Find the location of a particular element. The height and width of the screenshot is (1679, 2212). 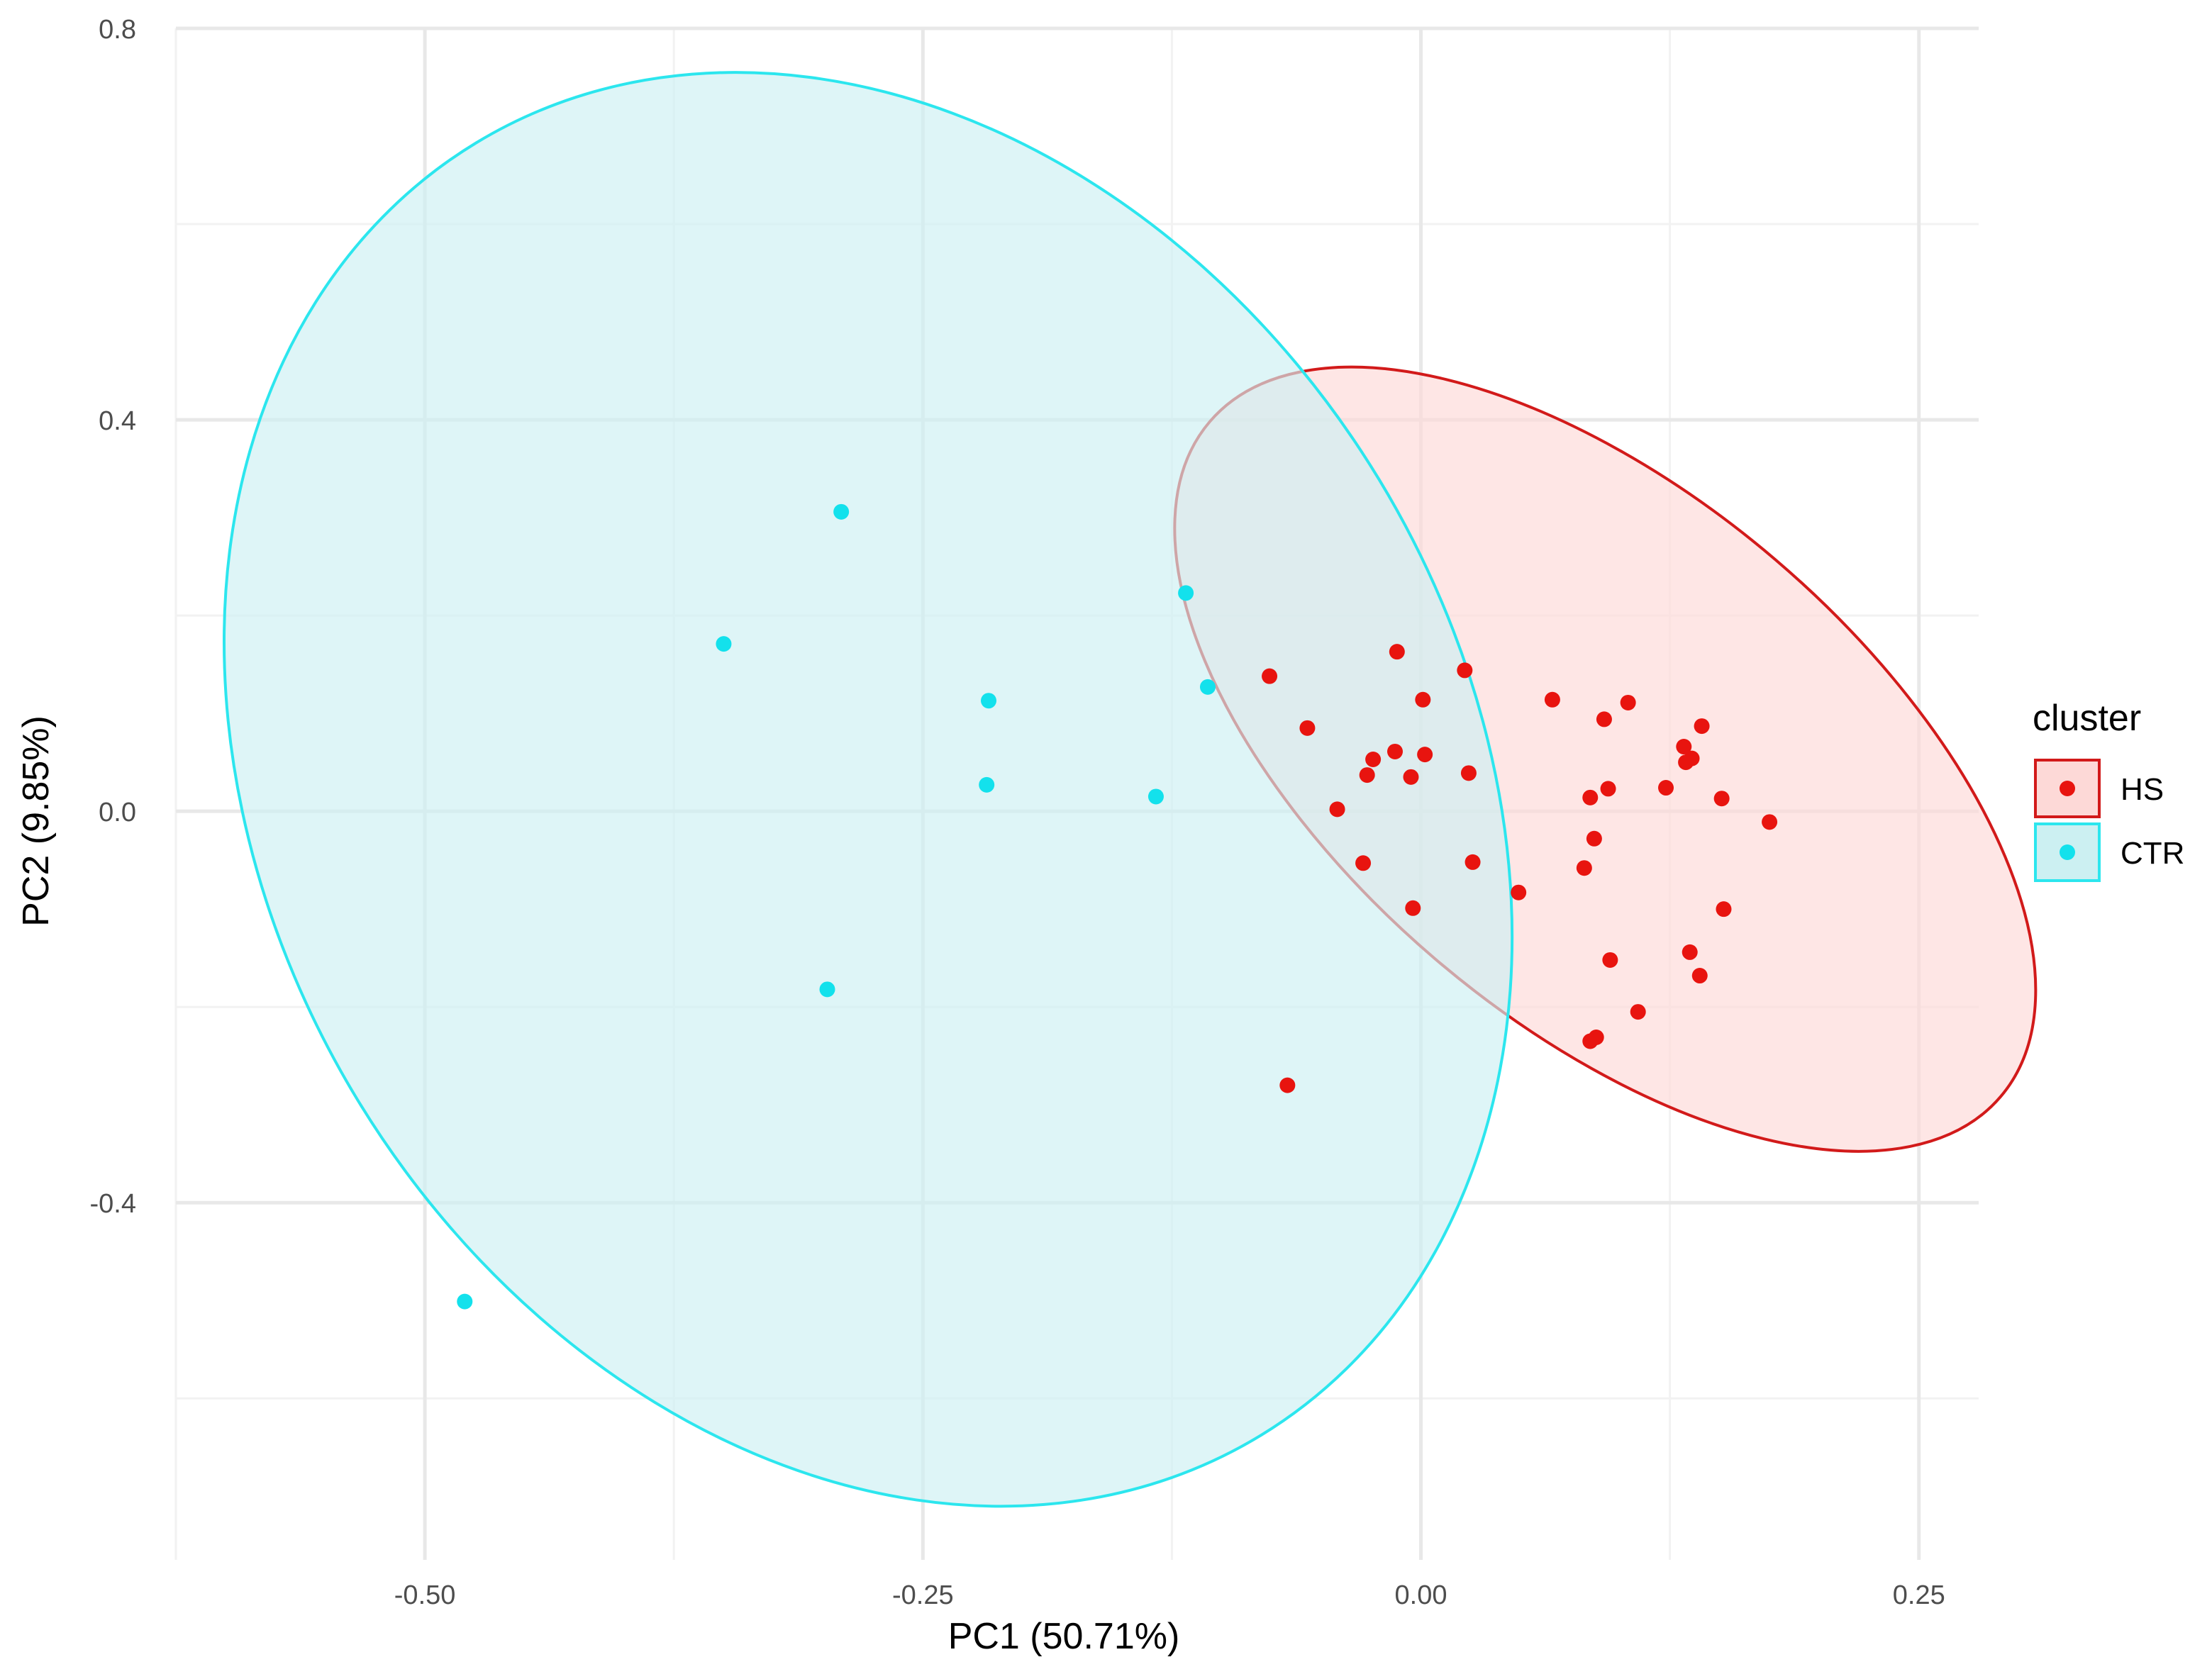

legend-dot-hs is located at coordinates (2067, 788).